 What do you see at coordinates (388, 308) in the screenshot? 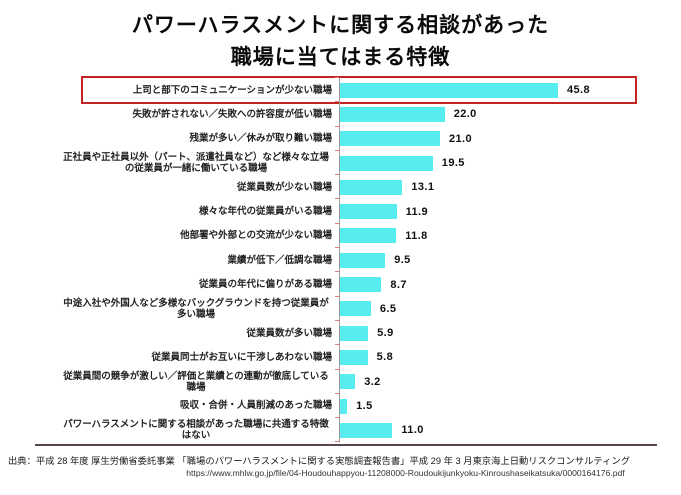
I see `value-label: 6.5` at bounding box center [388, 308].